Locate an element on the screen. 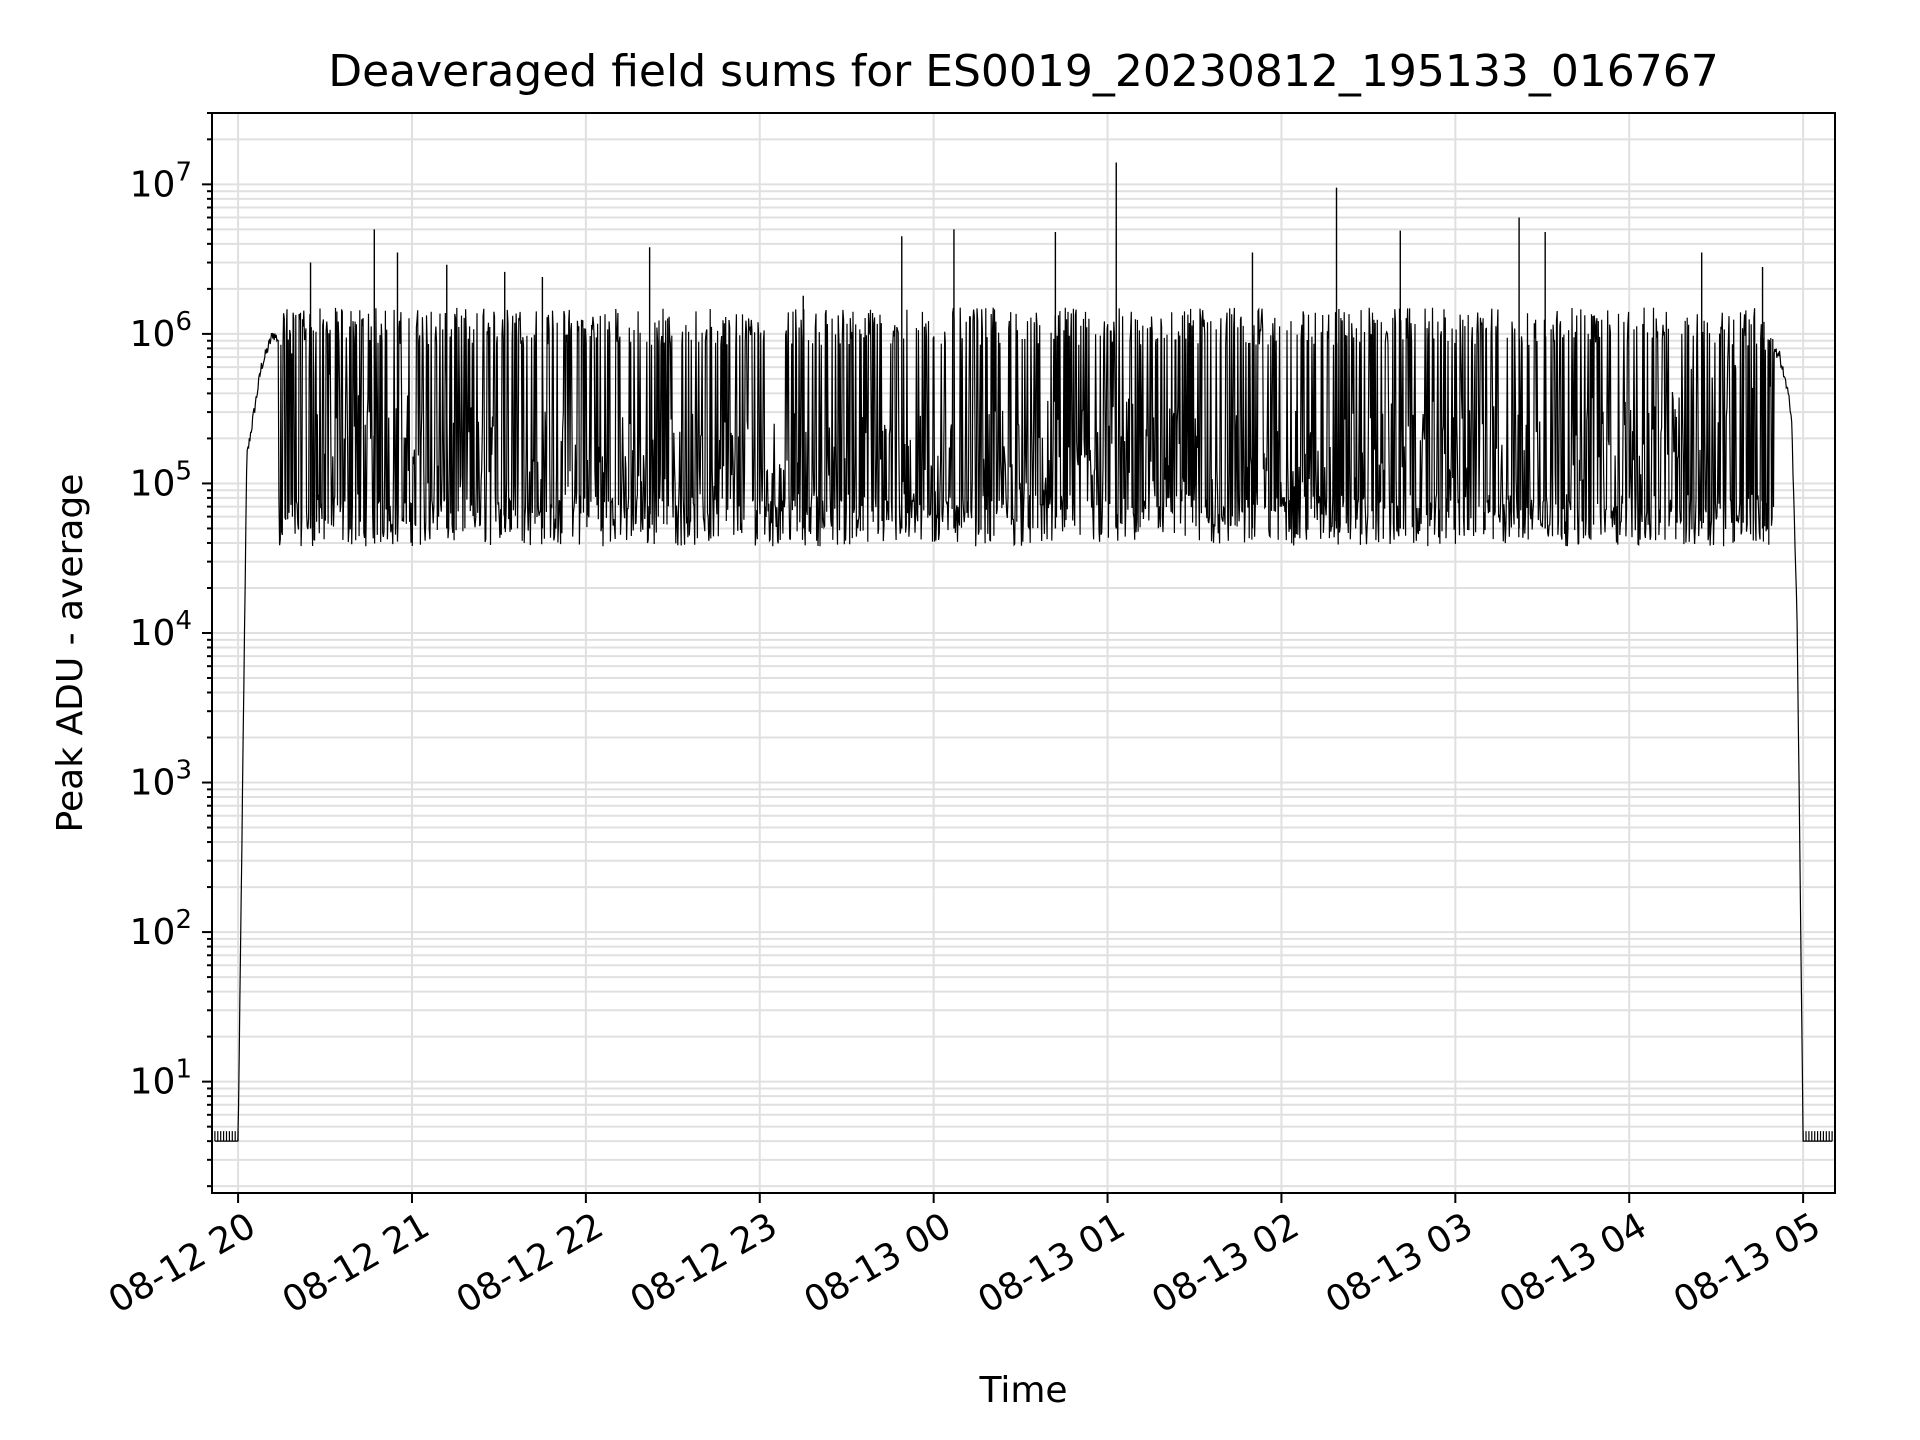 This screenshot has width=1920, height=1440. x-axis-label: Time is located at coordinates (1022, 1390).